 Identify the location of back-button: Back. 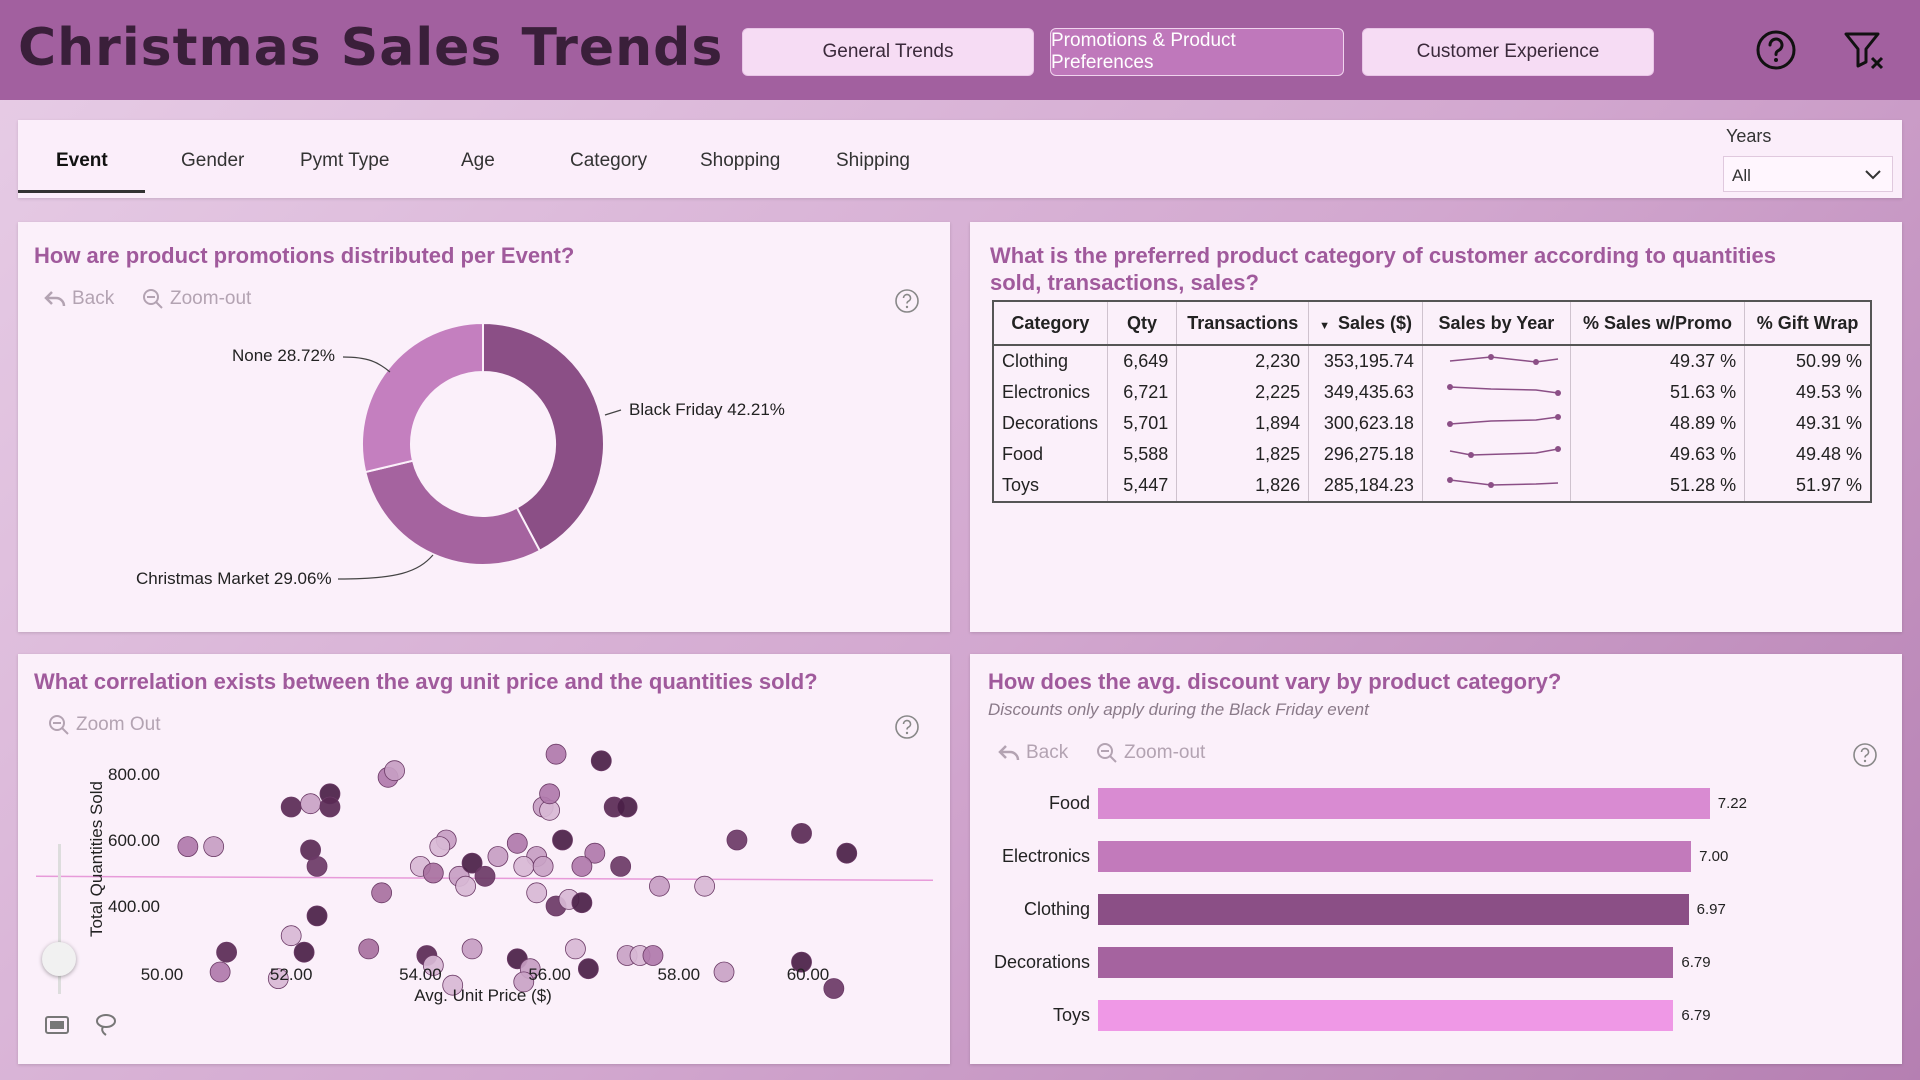
(79, 299).